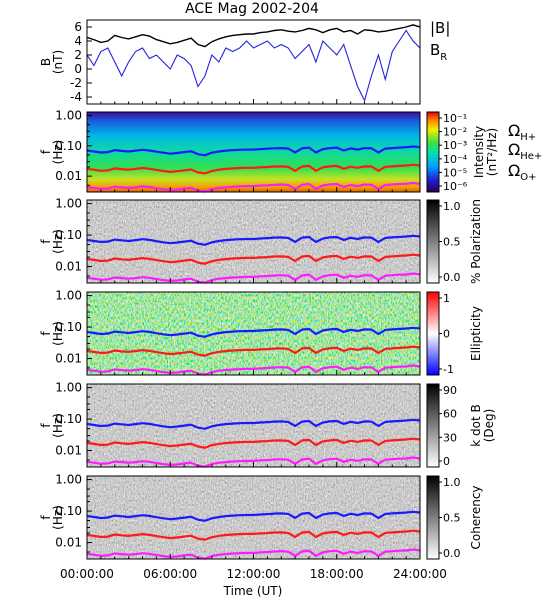 This screenshot has width=550, height=600. Describe the element at coordinates (58, 241) in the screenshot. I see `polarization-ylabel-unit: (Hz)` at that location.